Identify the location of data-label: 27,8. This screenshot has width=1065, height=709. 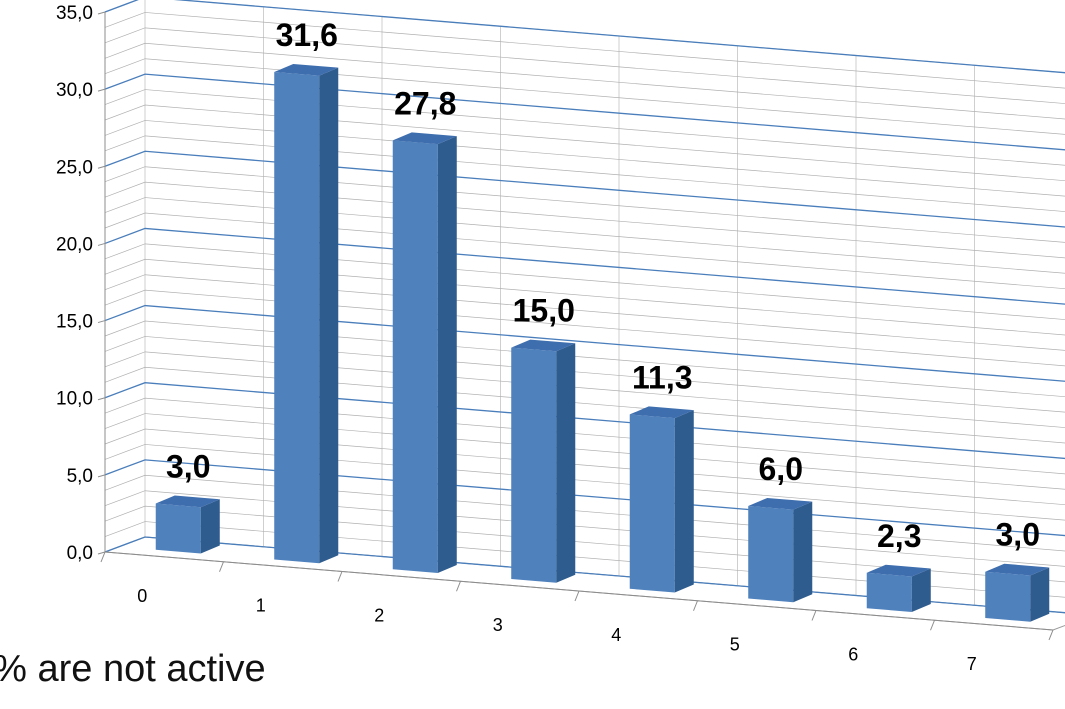
(425, 103).